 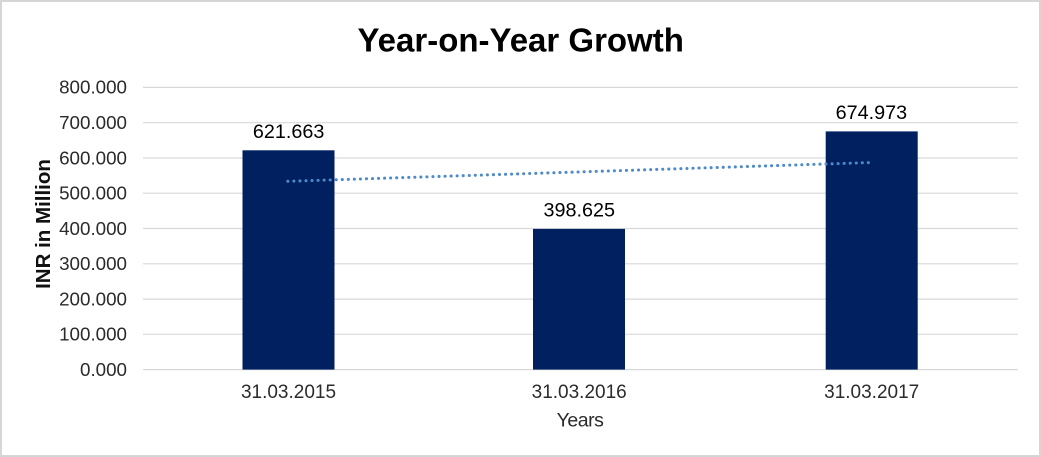 What do you see at coordinates (93, 122) in the screenshot?
I see `svg-text: 700.000` at bounding box center [93, 122].